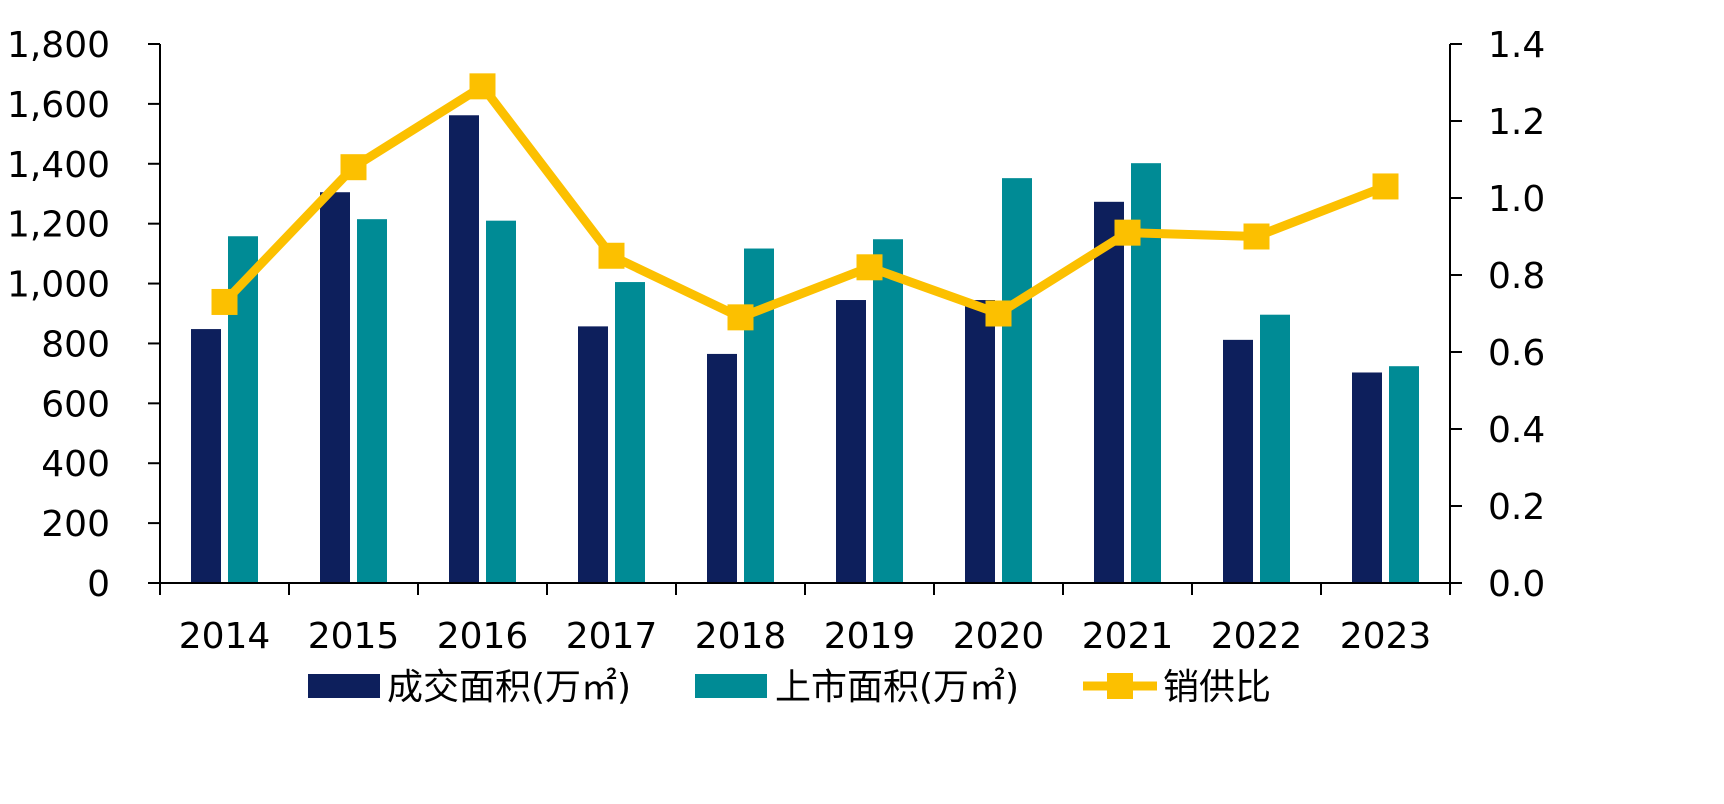 This screenshot has height=804, width=1724. I want to click on left-y-tick-label: 600, so click(75, 404).